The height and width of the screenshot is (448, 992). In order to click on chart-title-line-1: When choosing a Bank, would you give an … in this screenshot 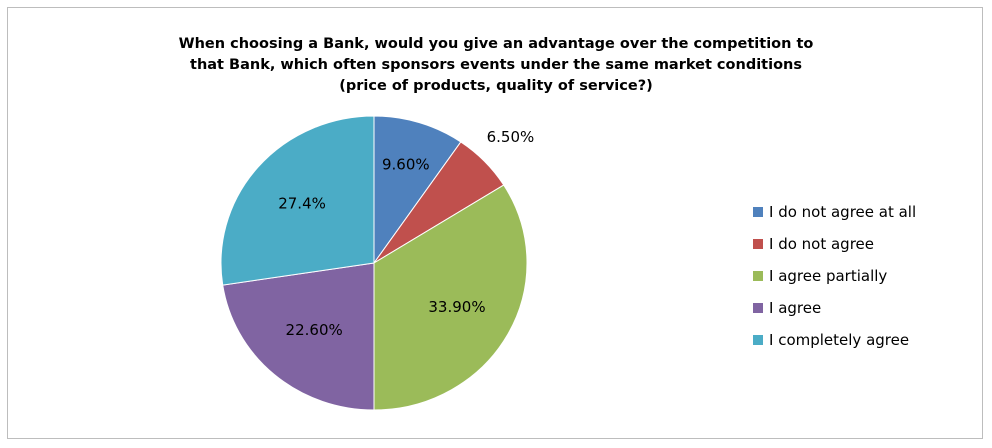, I will do `click(496, 44)`.